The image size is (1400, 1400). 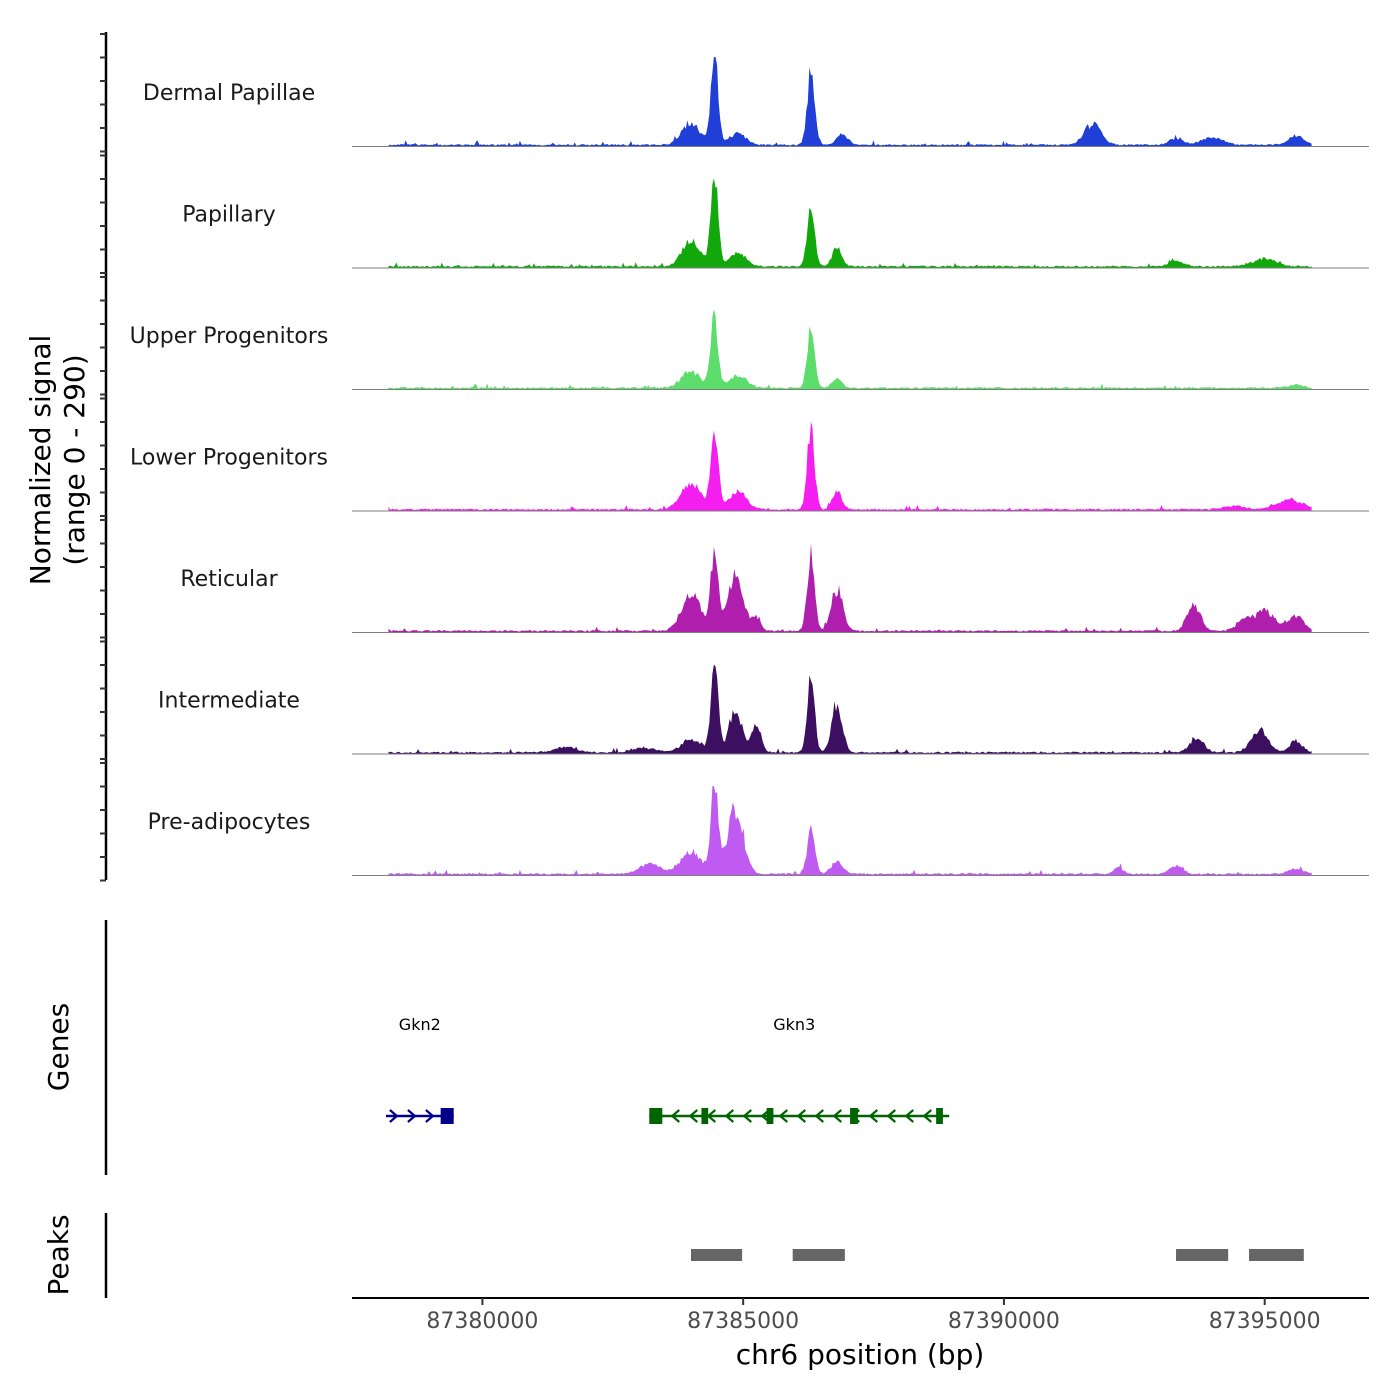 I want to click on track-label: Papillary, so click(x=229, y=215).